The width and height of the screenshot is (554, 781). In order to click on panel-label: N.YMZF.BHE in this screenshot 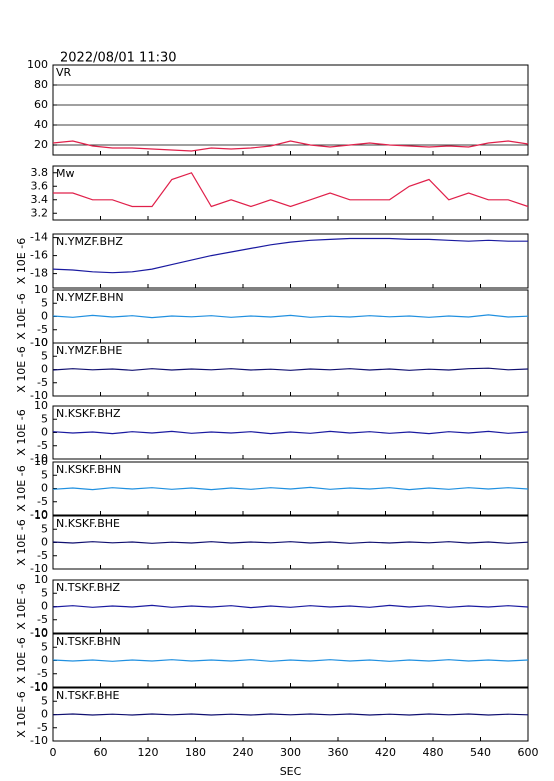, I will do `click(89, 350)`.